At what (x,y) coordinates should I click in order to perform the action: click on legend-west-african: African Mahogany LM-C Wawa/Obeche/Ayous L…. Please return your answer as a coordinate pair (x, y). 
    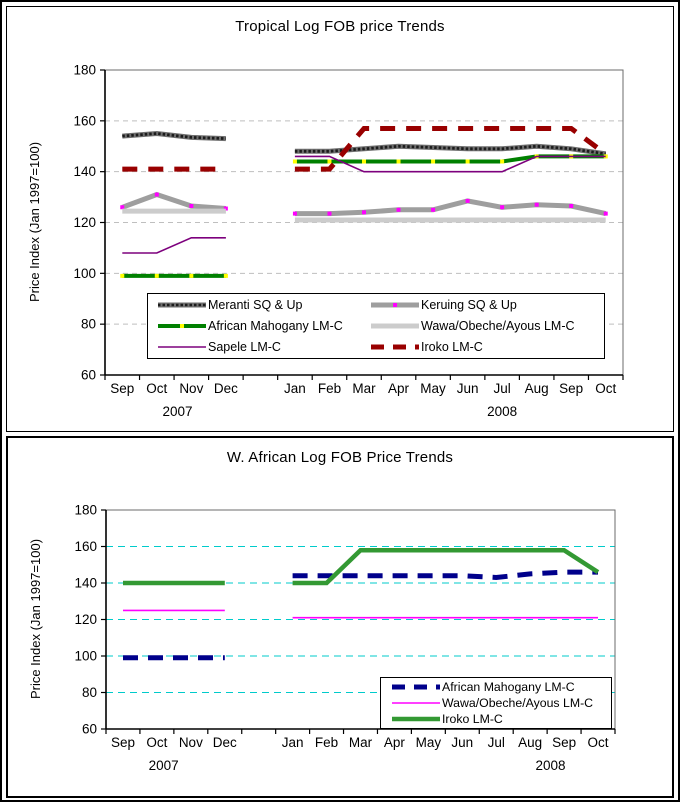
    Looking at the image, I should click on (496, 703).